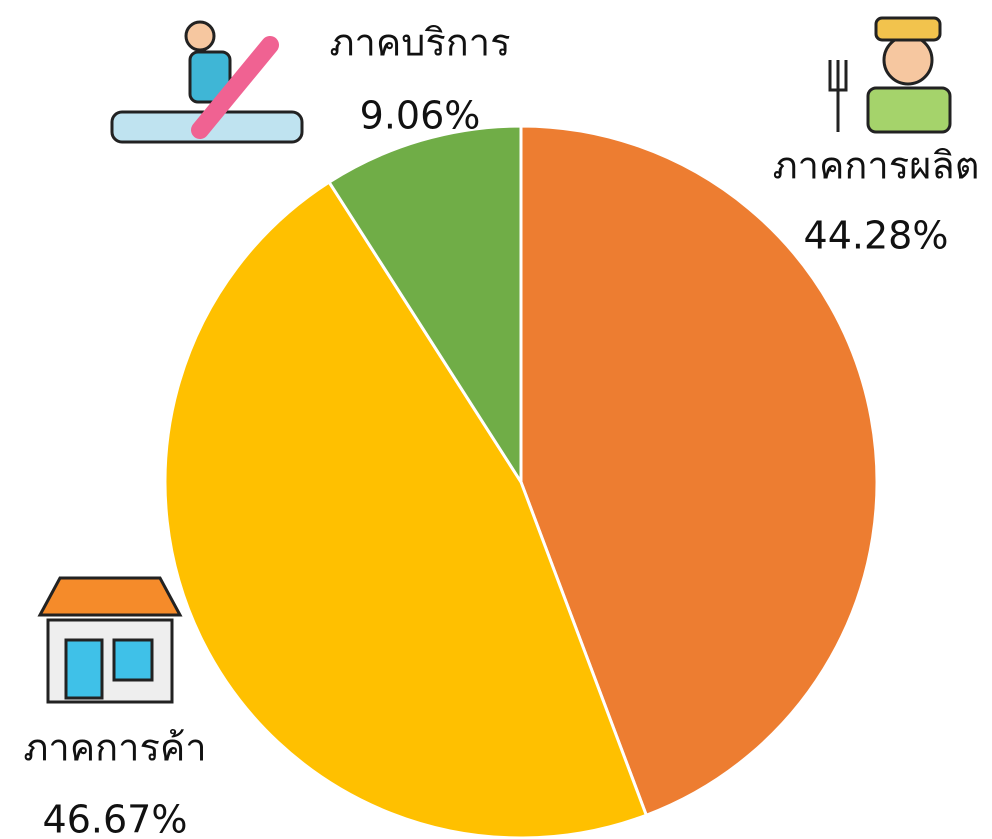 This screenshot has height=839, width=992. What do you see at coordinates (420, 116) in the screenshot?
I see `slice-value-label: 9.06%` at bounding box center [420, 116].